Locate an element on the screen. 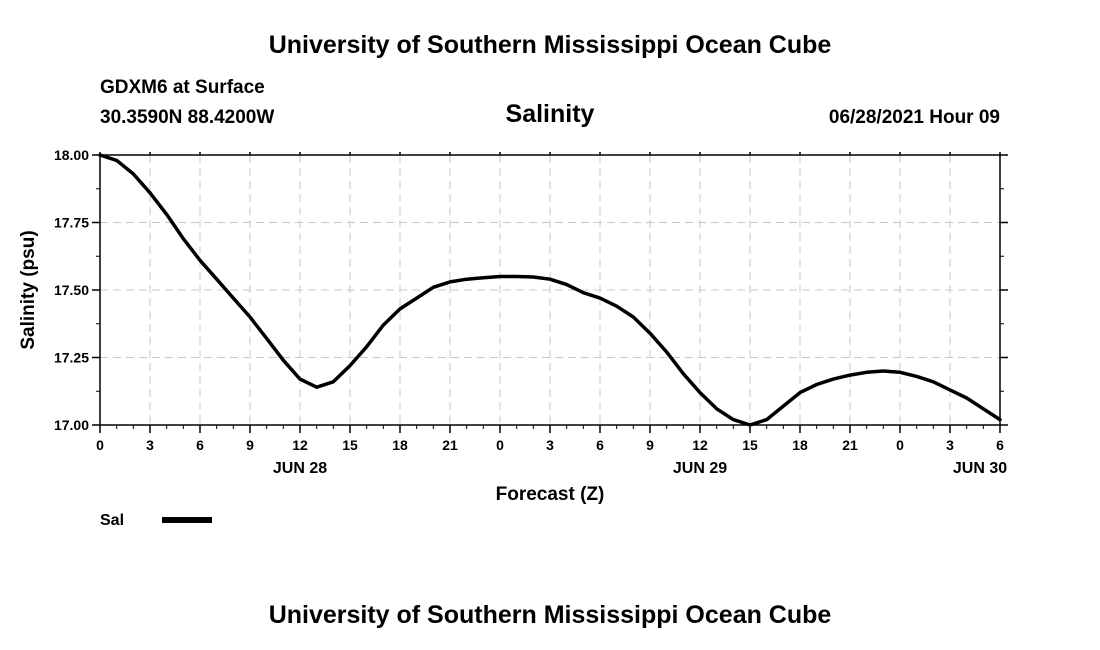  x-tick-labels: 0 3 6 9 12 15 18 21 0 3 6 9 12 15 18 21 0 3 6 is located at coordinates (550, 445).